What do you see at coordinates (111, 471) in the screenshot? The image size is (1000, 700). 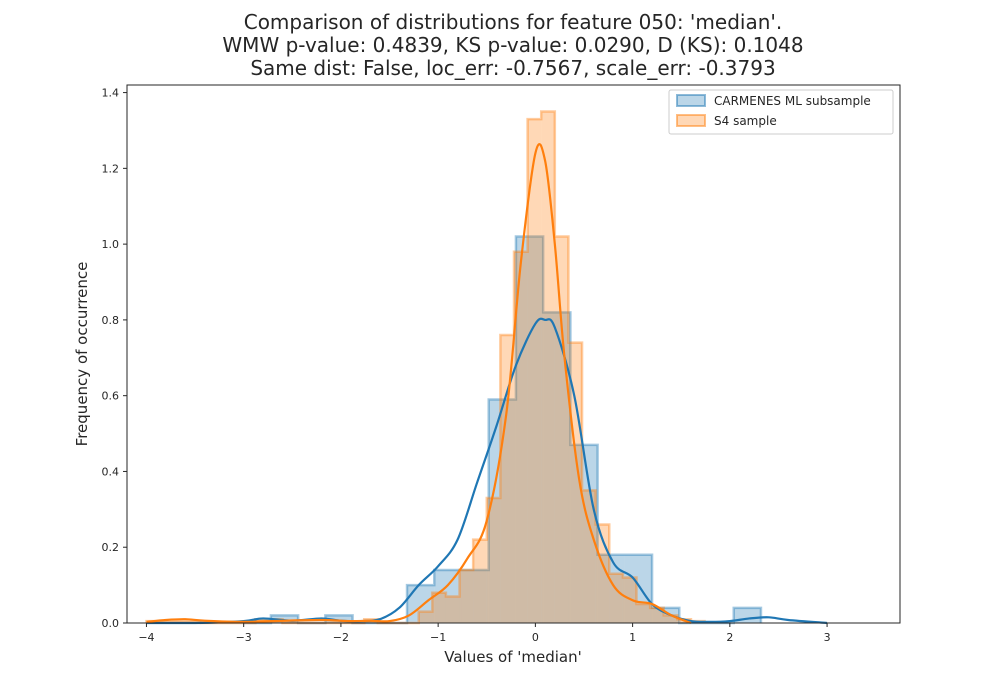 I see `y-tick-label: 0.4` at bounding box center [111, 471].